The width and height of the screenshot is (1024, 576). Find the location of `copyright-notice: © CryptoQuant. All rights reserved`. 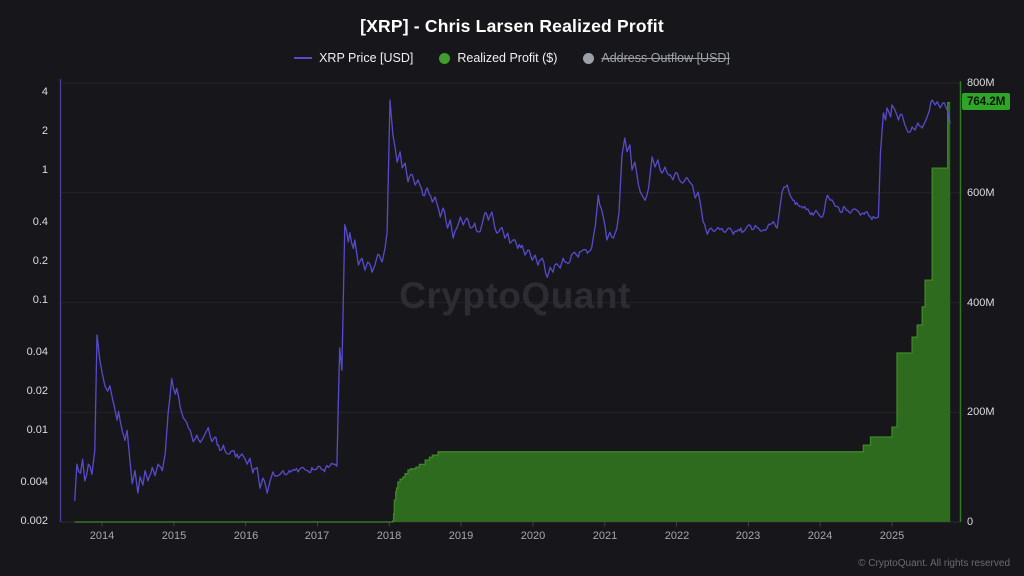

copyright-notice: © CryptoQuant. All rights reserved is located at coordinates (934, 563).